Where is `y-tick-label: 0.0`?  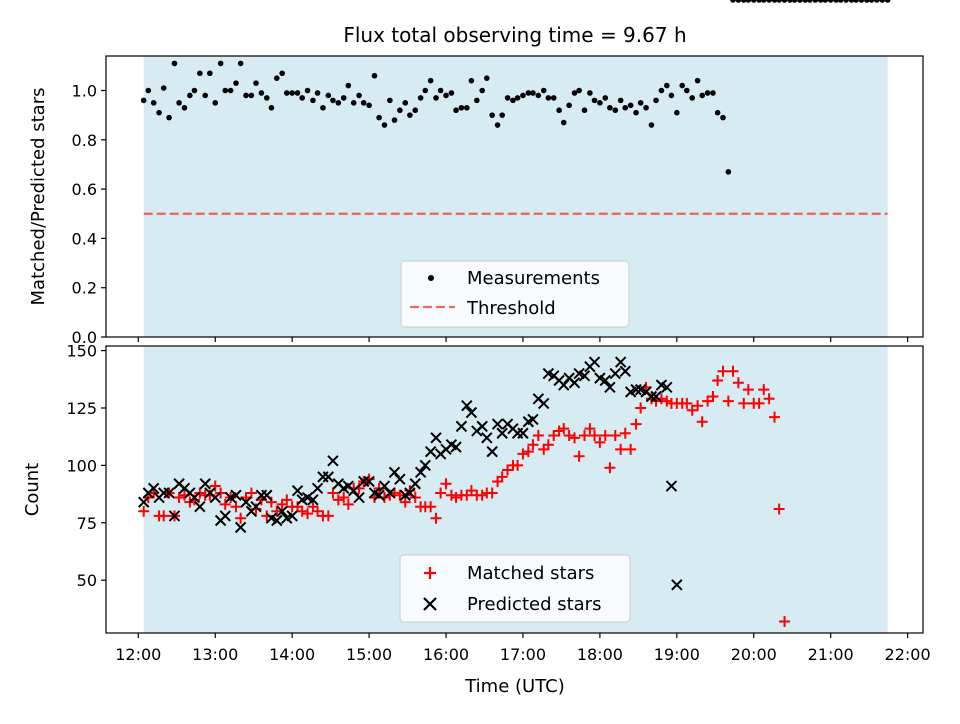
y-tick-label: 0.0 is located at coordinates (84, 337).